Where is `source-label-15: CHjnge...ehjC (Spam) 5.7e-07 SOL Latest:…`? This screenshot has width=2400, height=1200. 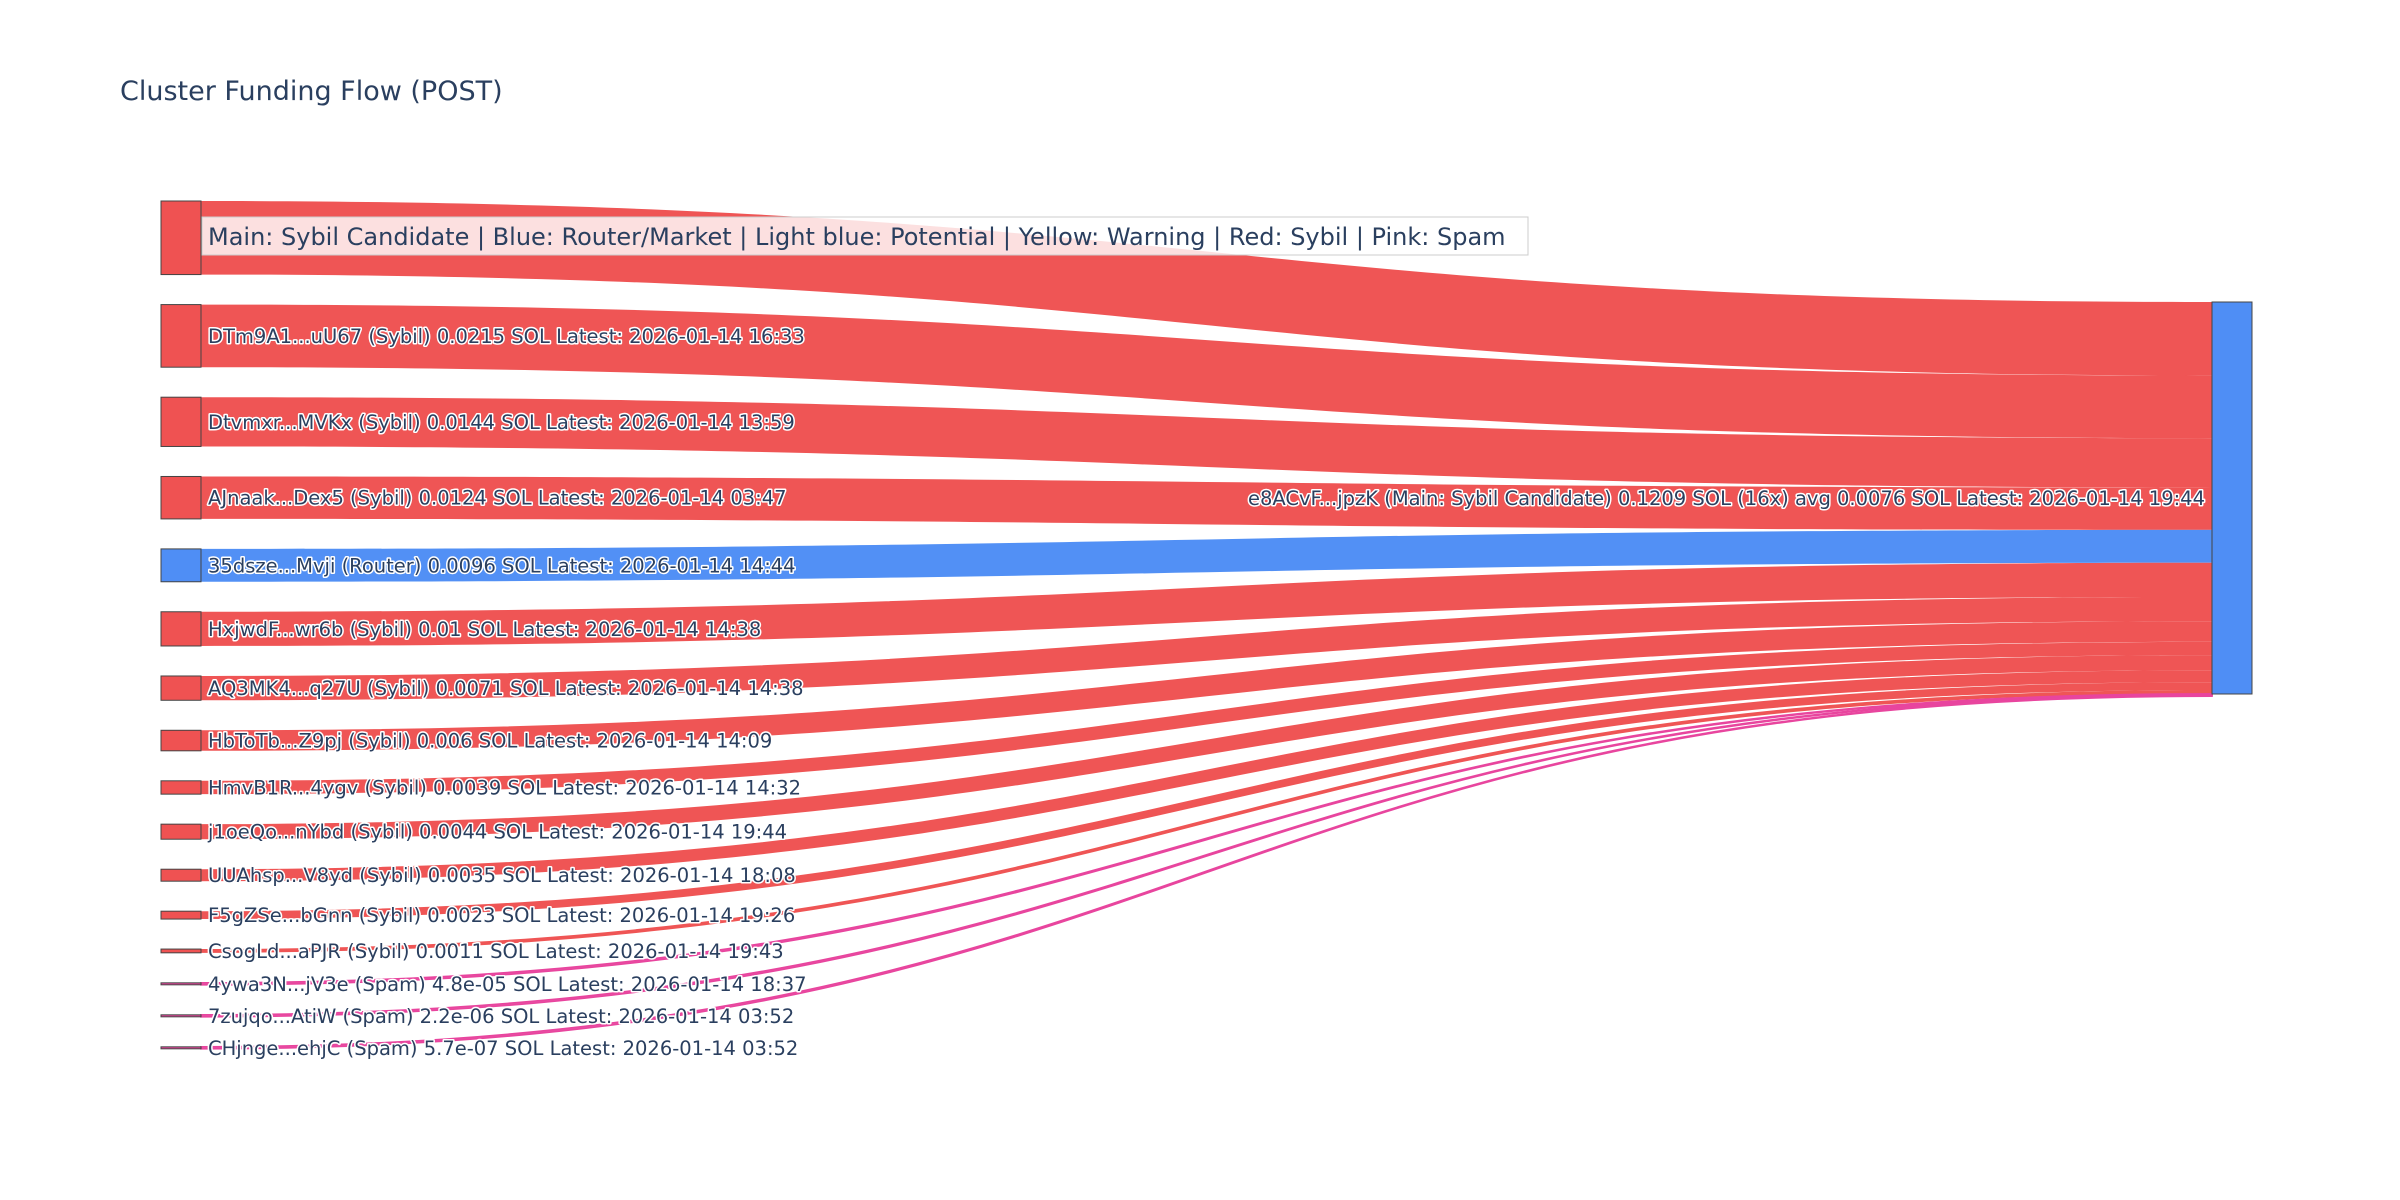 source-label-15: CHjnge...ehjC (Spam) 5.7e-07 SOL Latest:… is located at coordinates (503, 1048).